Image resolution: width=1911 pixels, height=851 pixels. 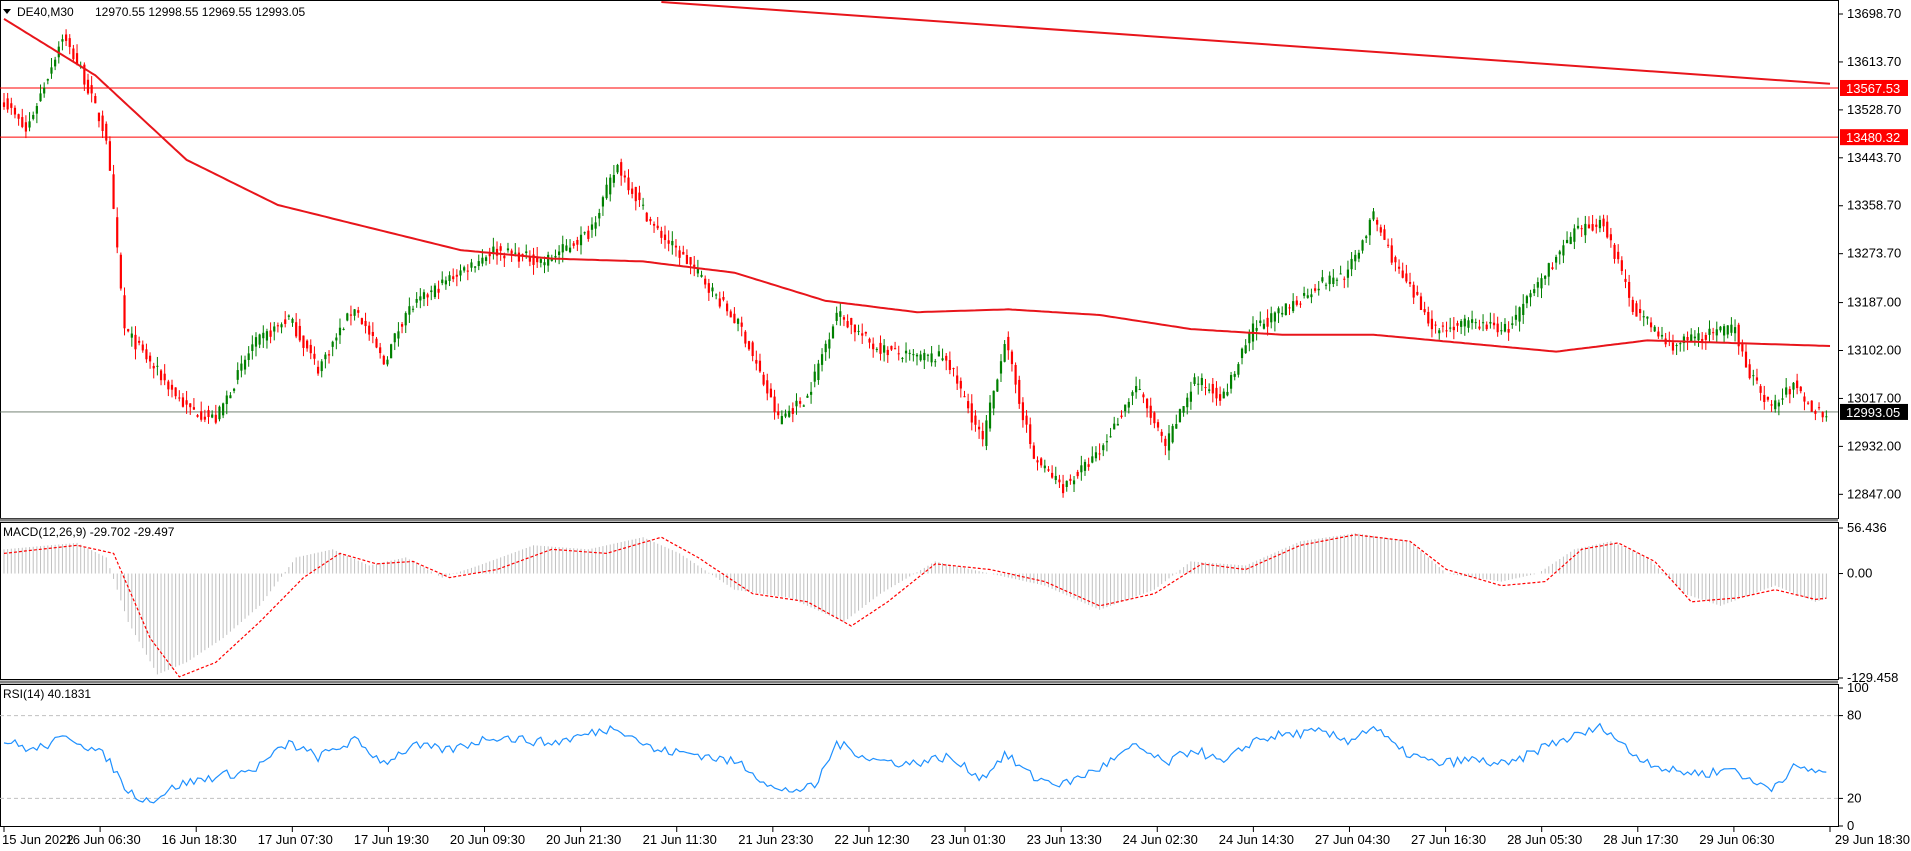 What do you see at coordinates (1874, 397) in the screenshot?
I see `price-tick-label: 13017.00` at bounding box center [1874, 397].